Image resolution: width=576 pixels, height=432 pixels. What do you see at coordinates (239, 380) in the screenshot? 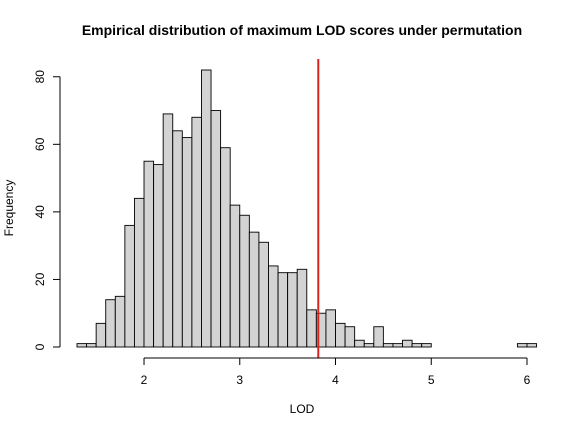
I see `x-tick-label: 3` at bounding box center [239, 380].